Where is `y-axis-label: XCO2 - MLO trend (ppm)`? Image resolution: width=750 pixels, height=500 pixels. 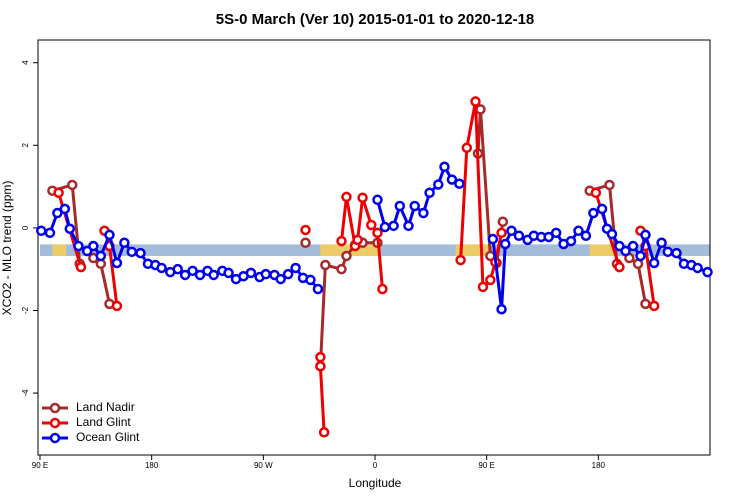 y-axis-label: XCO2 - MLO trend (ppm) is located at coordinates (7, 248).